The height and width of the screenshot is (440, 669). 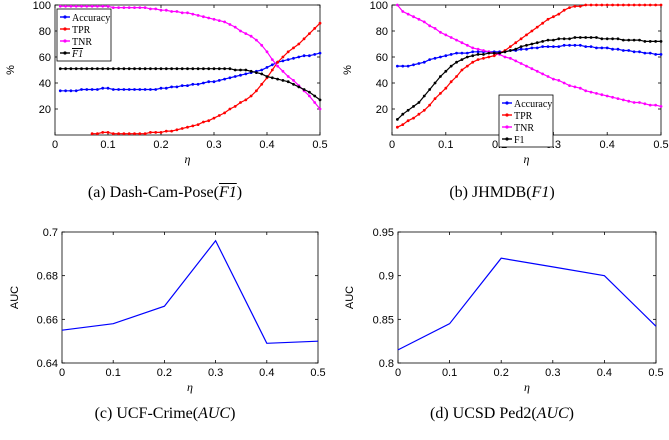 What do you see at coordinates (239, 192) in the screenshot?
I see `caption-a-suffix: )` at bounding box center [239, 192].